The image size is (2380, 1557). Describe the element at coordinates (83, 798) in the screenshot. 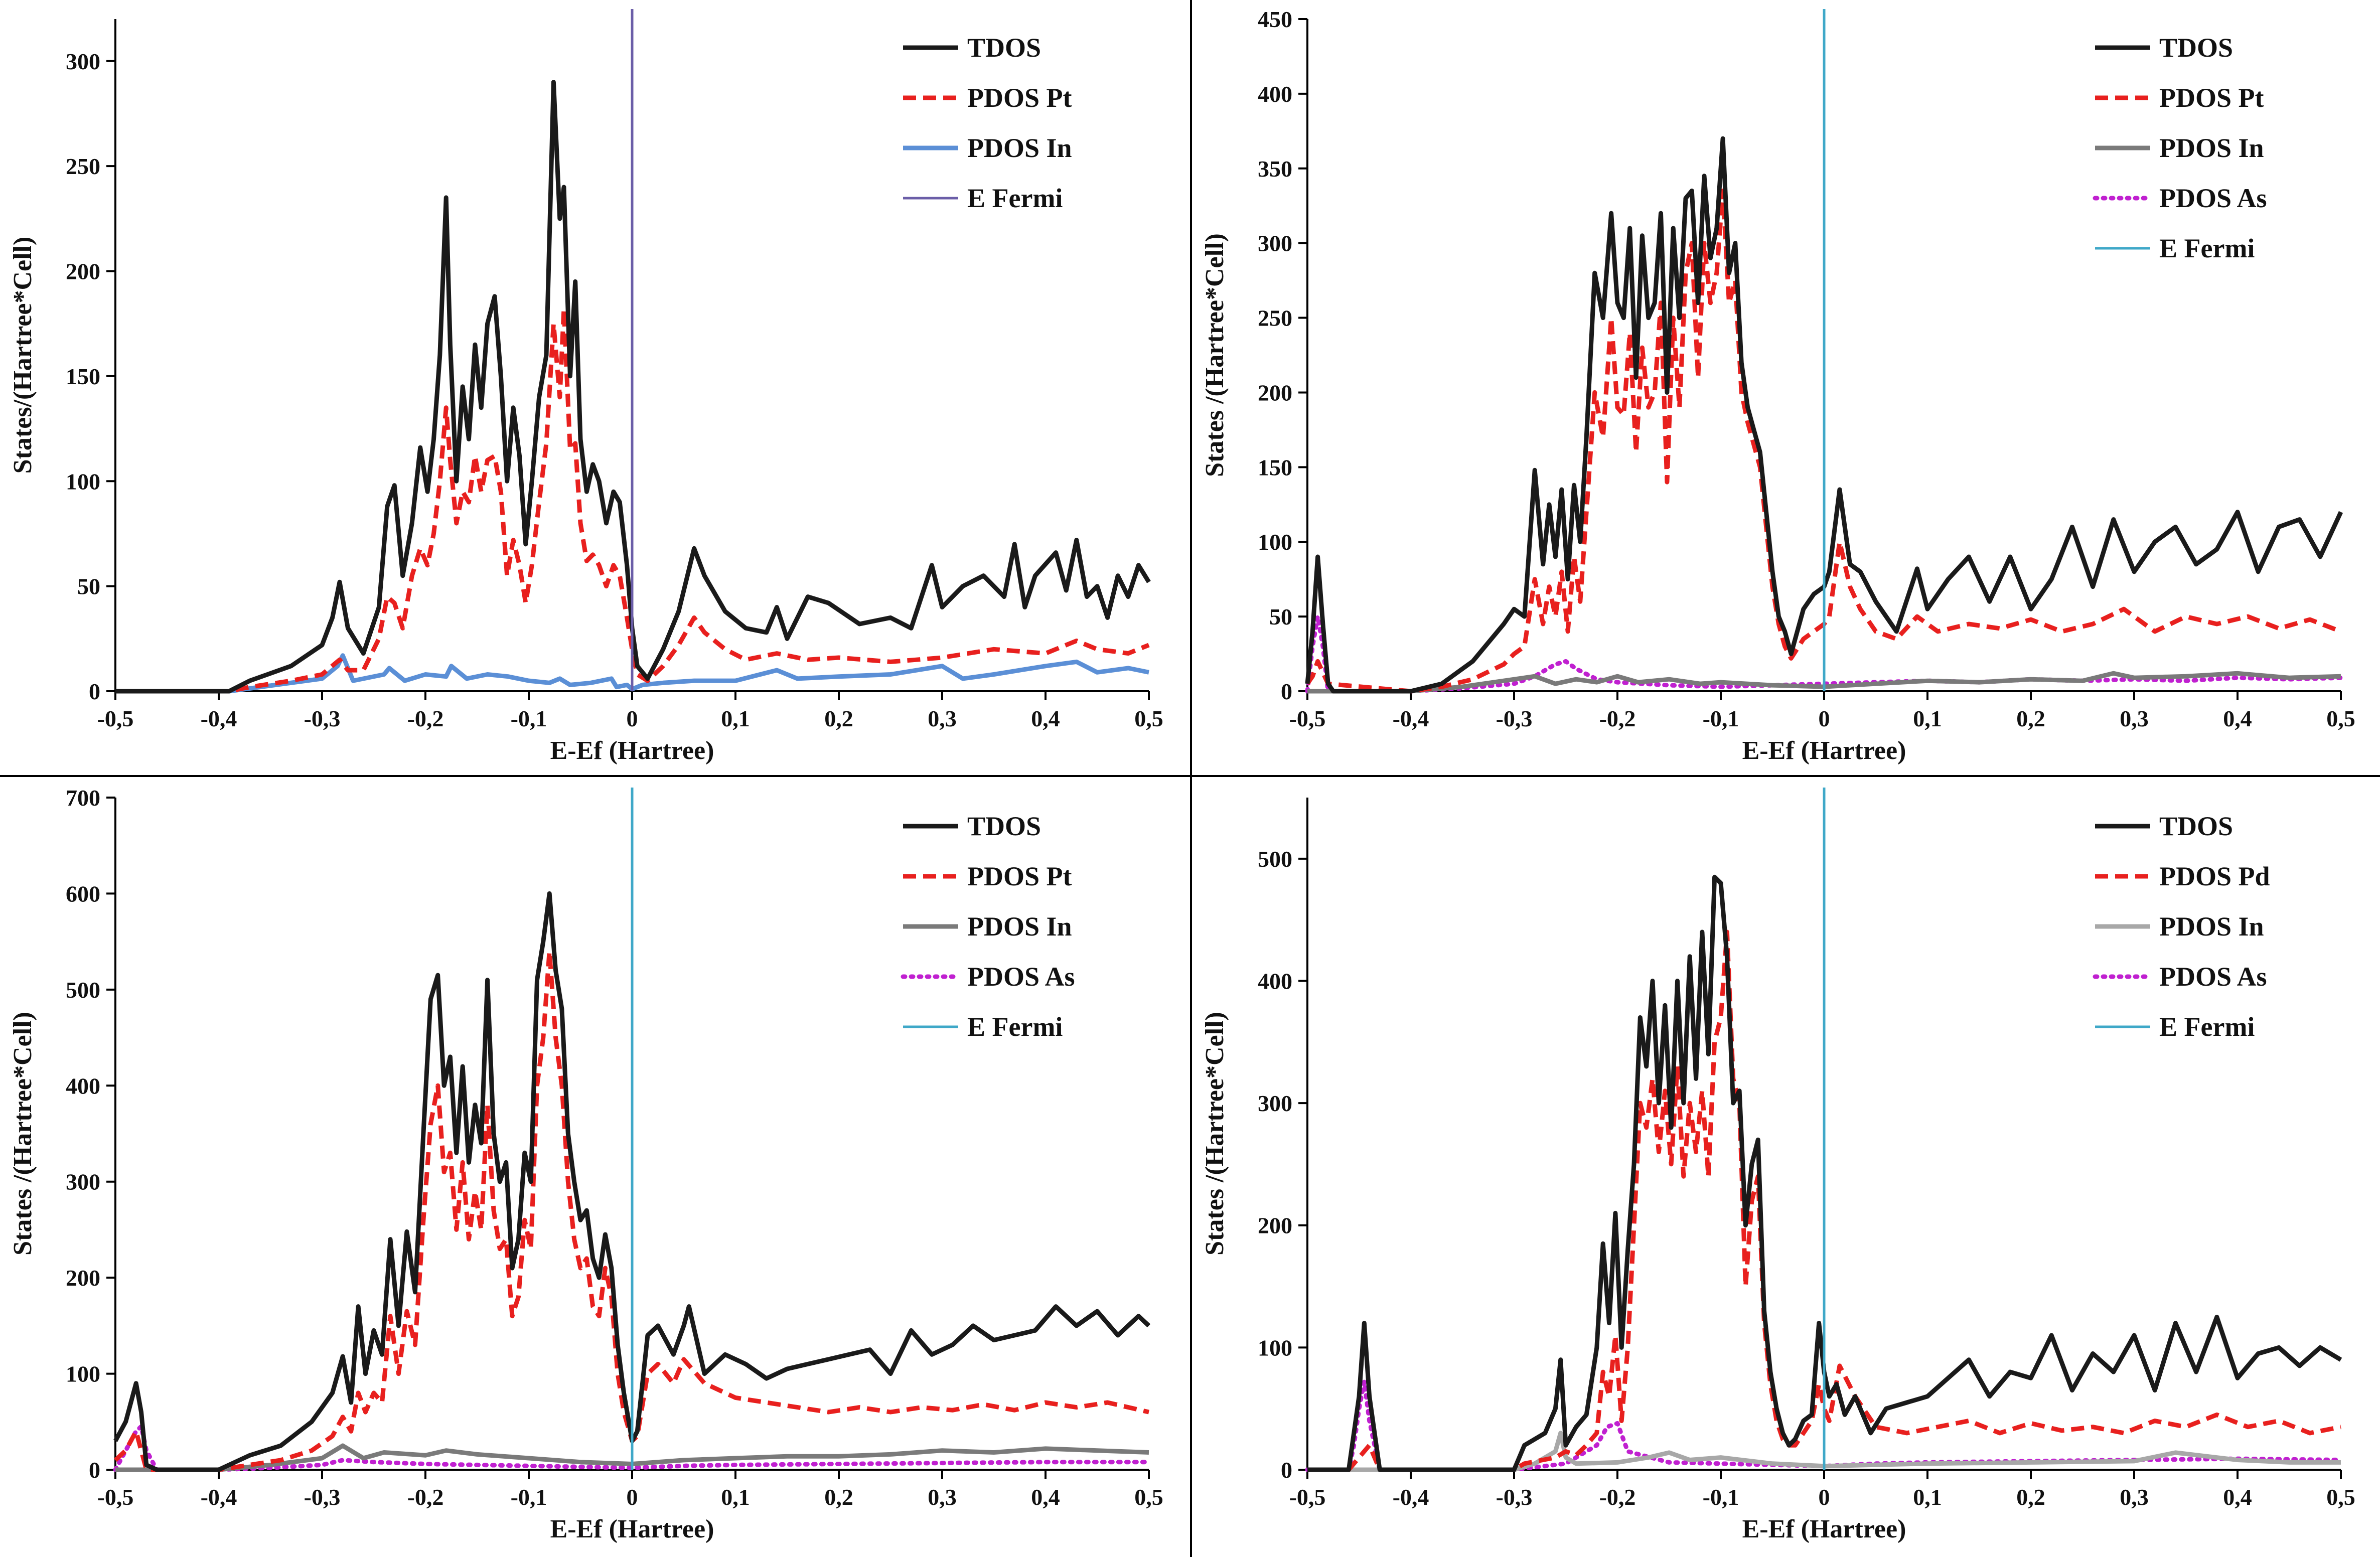

I see `y-tick-label: 700` at that location.